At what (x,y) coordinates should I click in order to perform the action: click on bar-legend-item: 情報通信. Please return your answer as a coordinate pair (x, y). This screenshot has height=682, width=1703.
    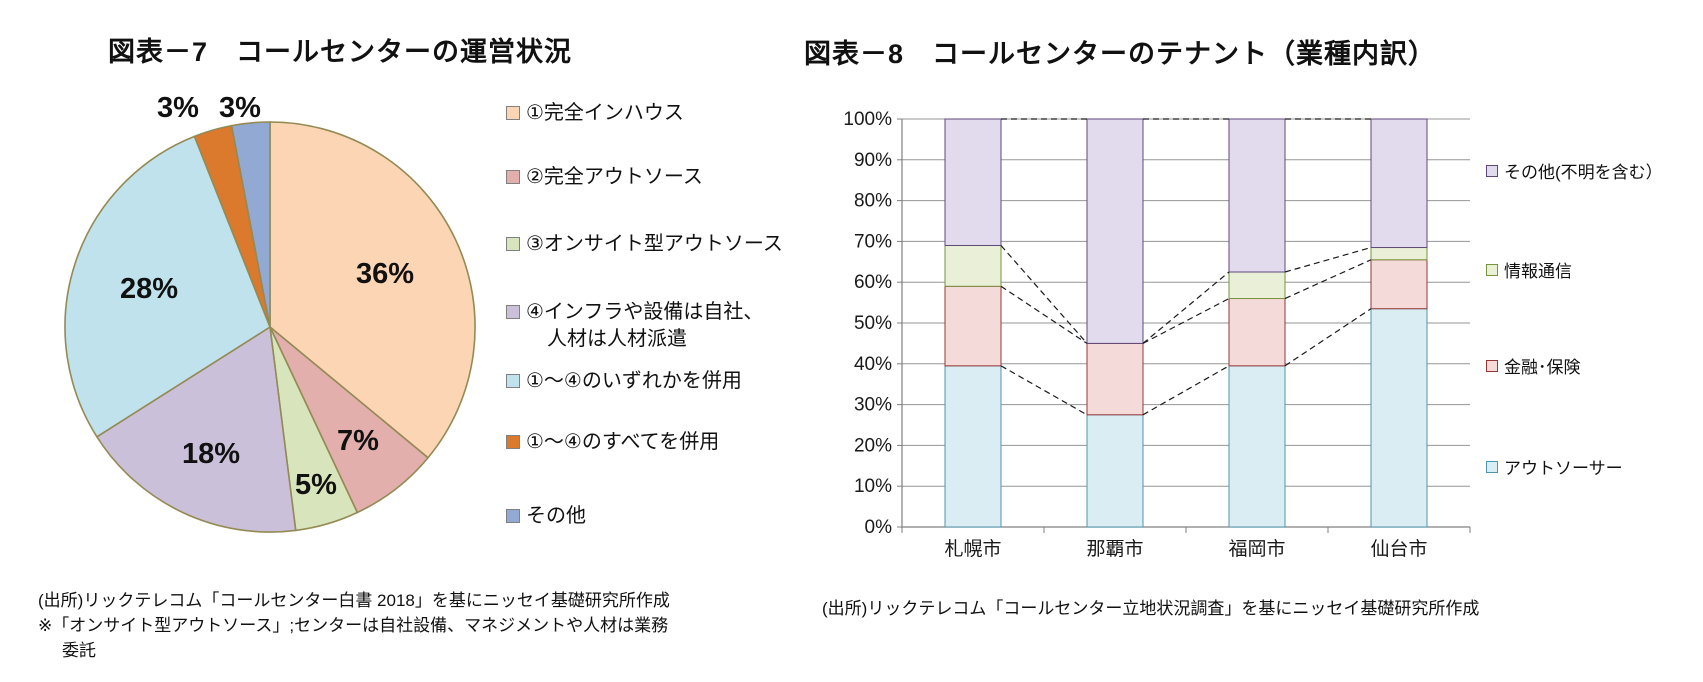
    Looking at the image, I should click on (1529, 269).